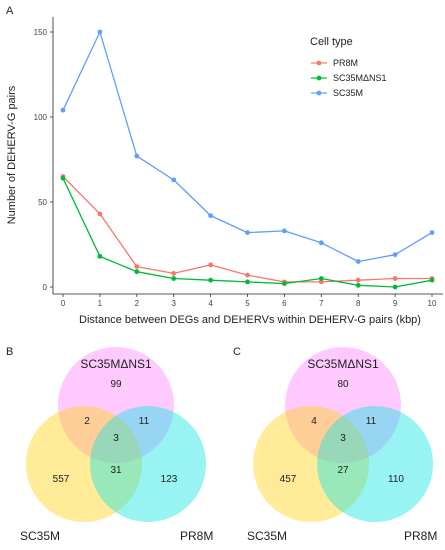 This screenshot has height=550, width=445. What do you see at coordinates (343, 384) in the screenshot?
I see `venn-c-only-top: 80` at bounding box center [343, 384].